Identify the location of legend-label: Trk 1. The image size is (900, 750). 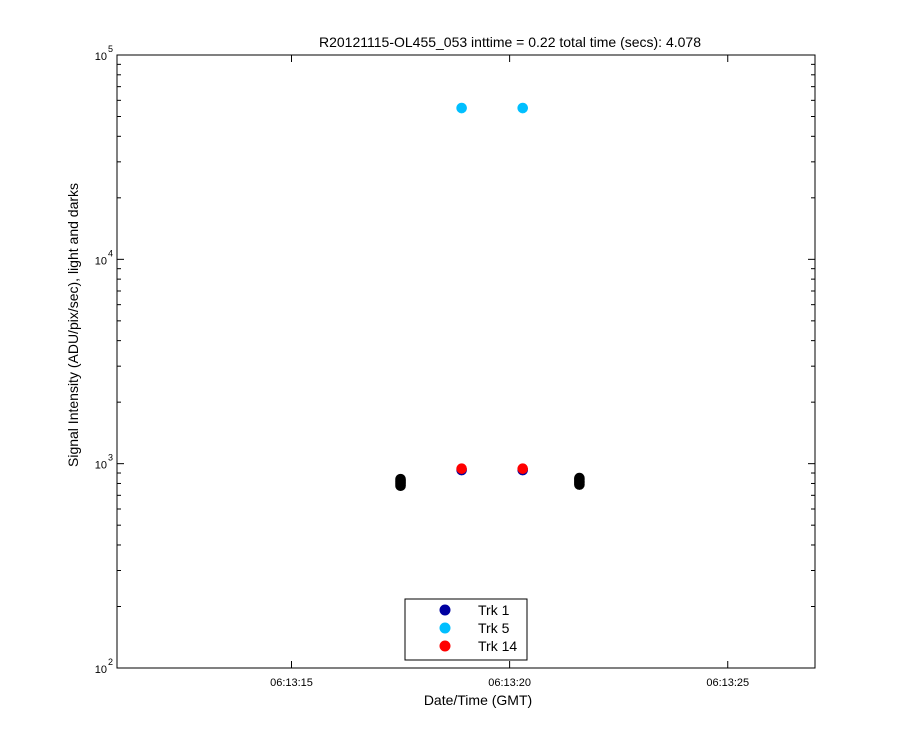
(494, 610).